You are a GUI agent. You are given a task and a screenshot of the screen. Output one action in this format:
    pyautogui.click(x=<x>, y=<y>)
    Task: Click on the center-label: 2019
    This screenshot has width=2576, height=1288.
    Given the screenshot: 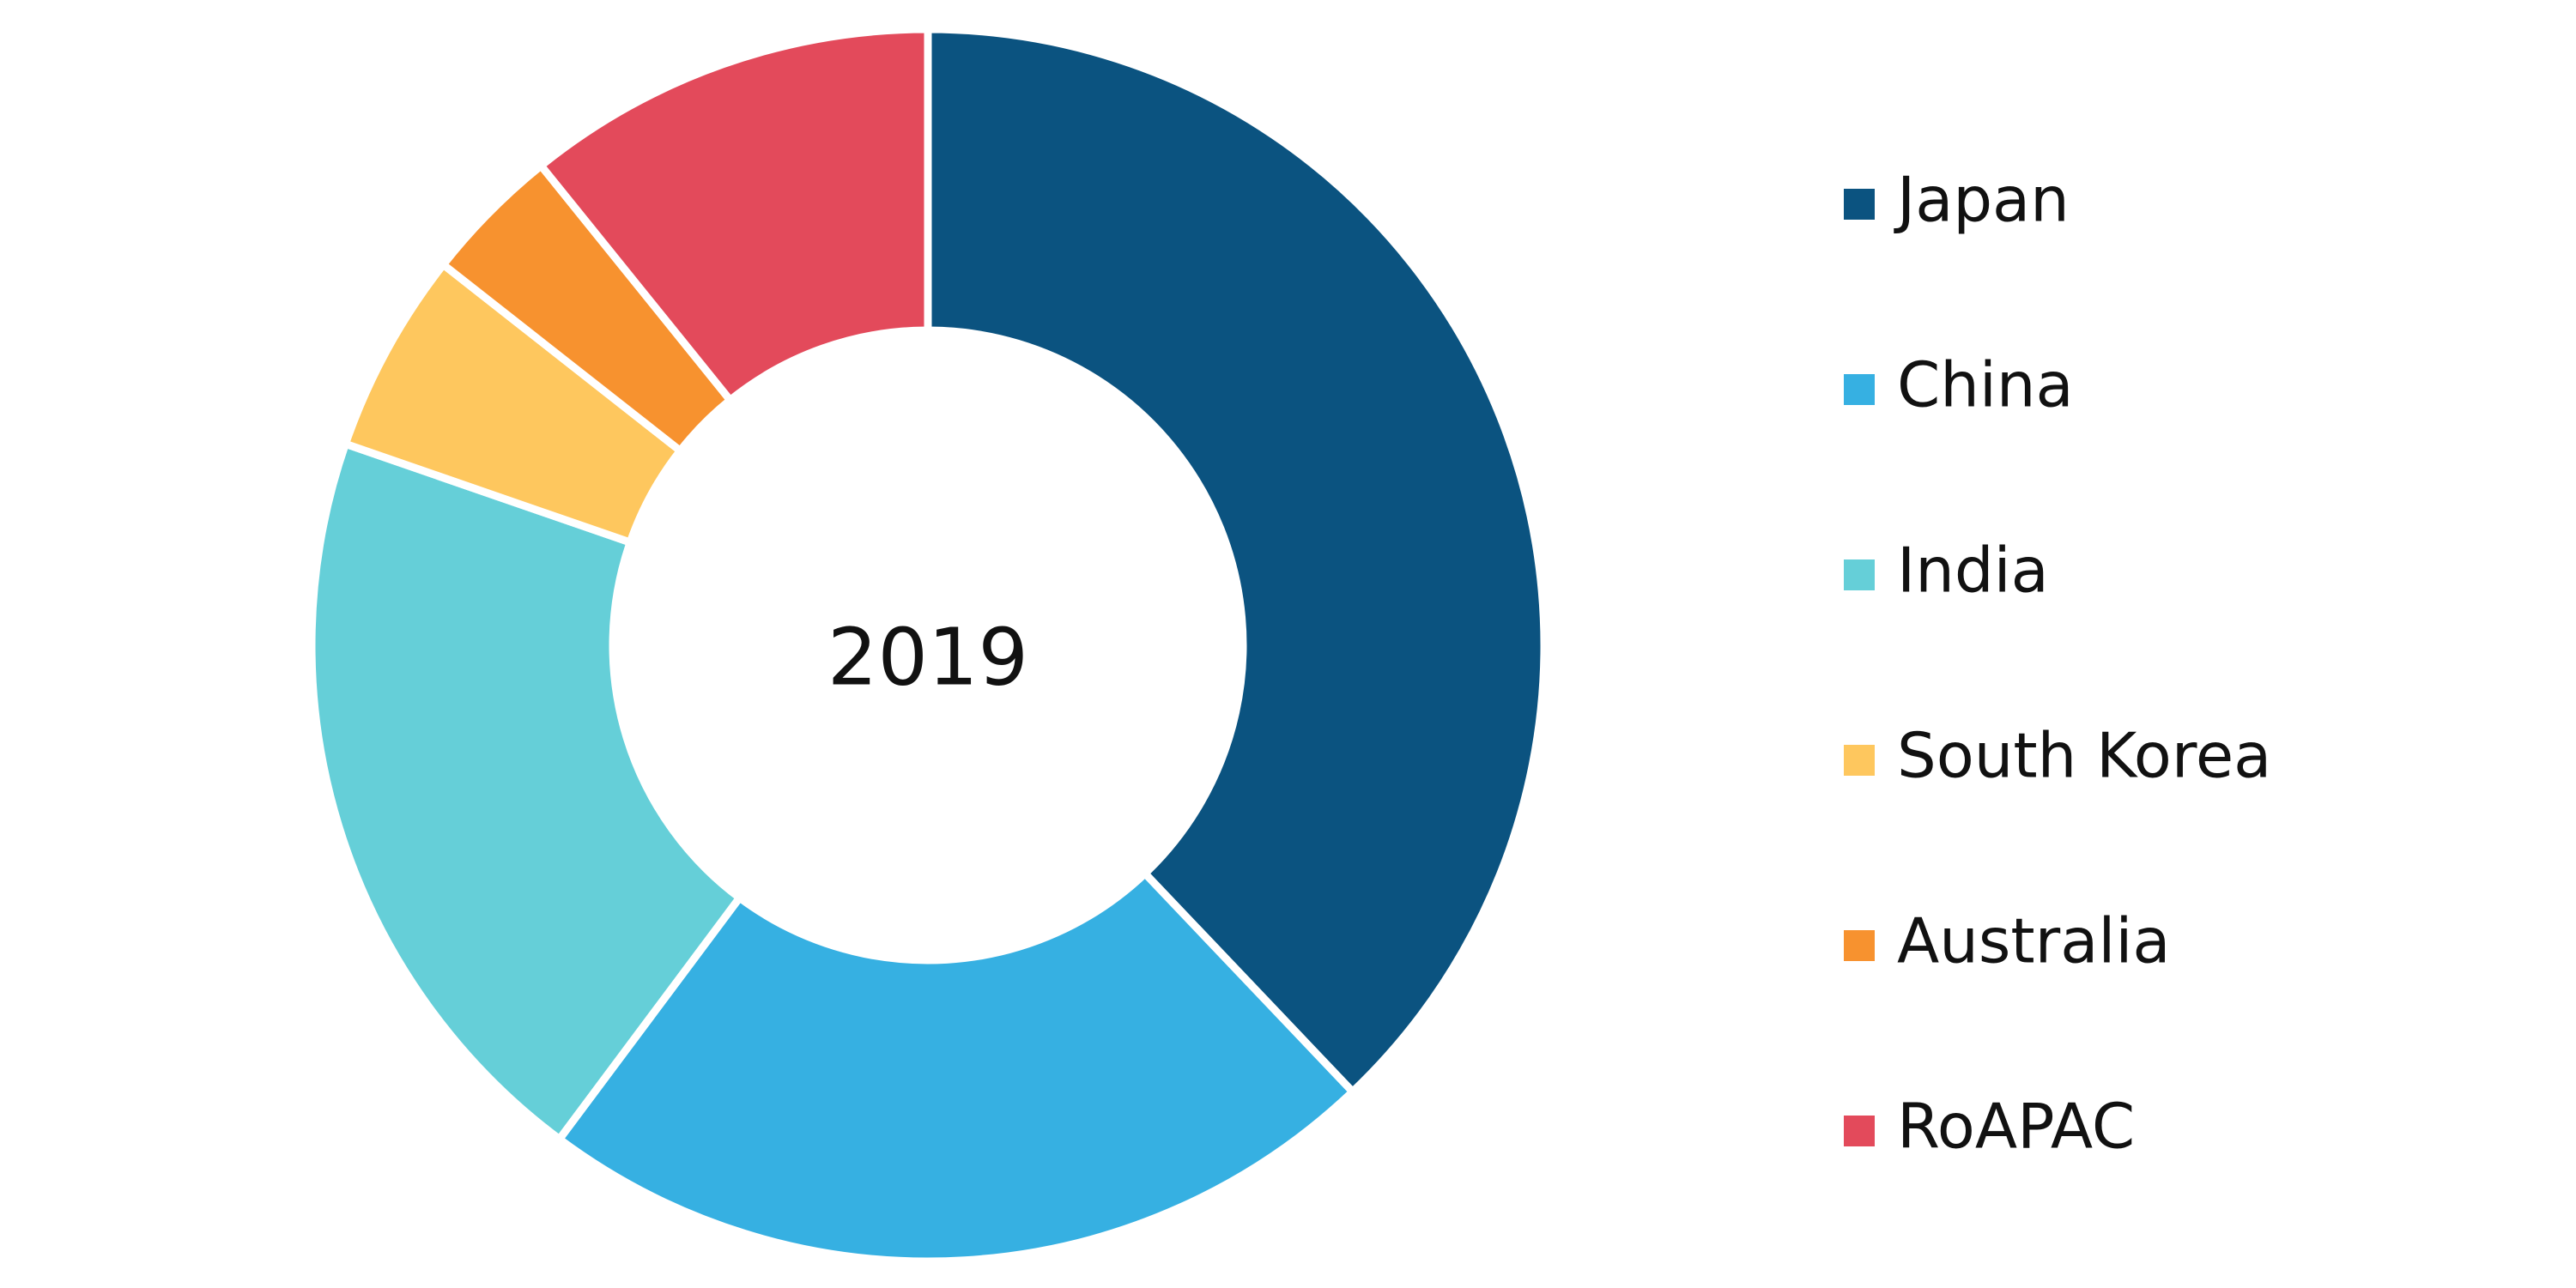 What is the action you would take?
    pyautogui.click(x=927, y=657)
    